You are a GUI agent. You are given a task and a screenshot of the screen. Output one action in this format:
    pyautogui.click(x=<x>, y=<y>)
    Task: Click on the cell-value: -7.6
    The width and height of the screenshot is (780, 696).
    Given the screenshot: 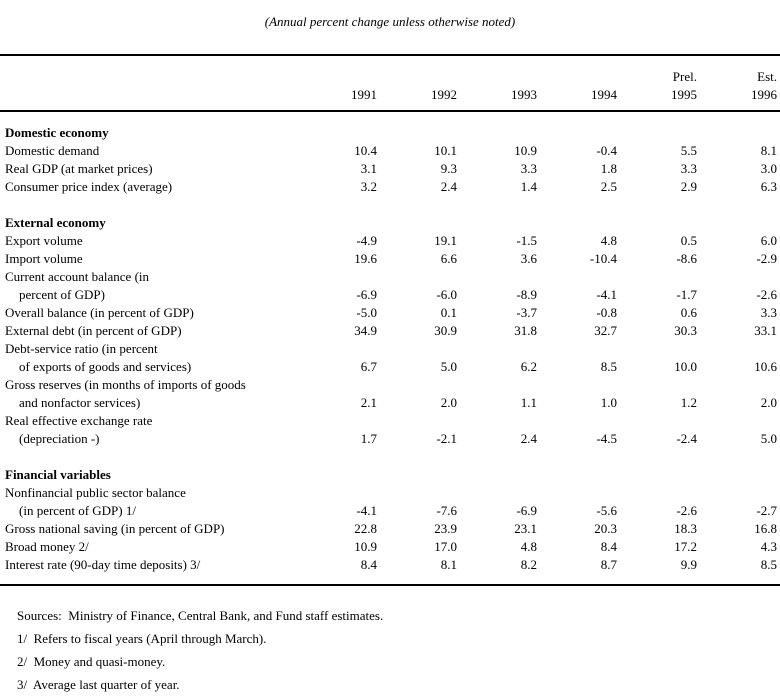 What is the action you would take?
    pyautogui.click(x=446, y=510)
    